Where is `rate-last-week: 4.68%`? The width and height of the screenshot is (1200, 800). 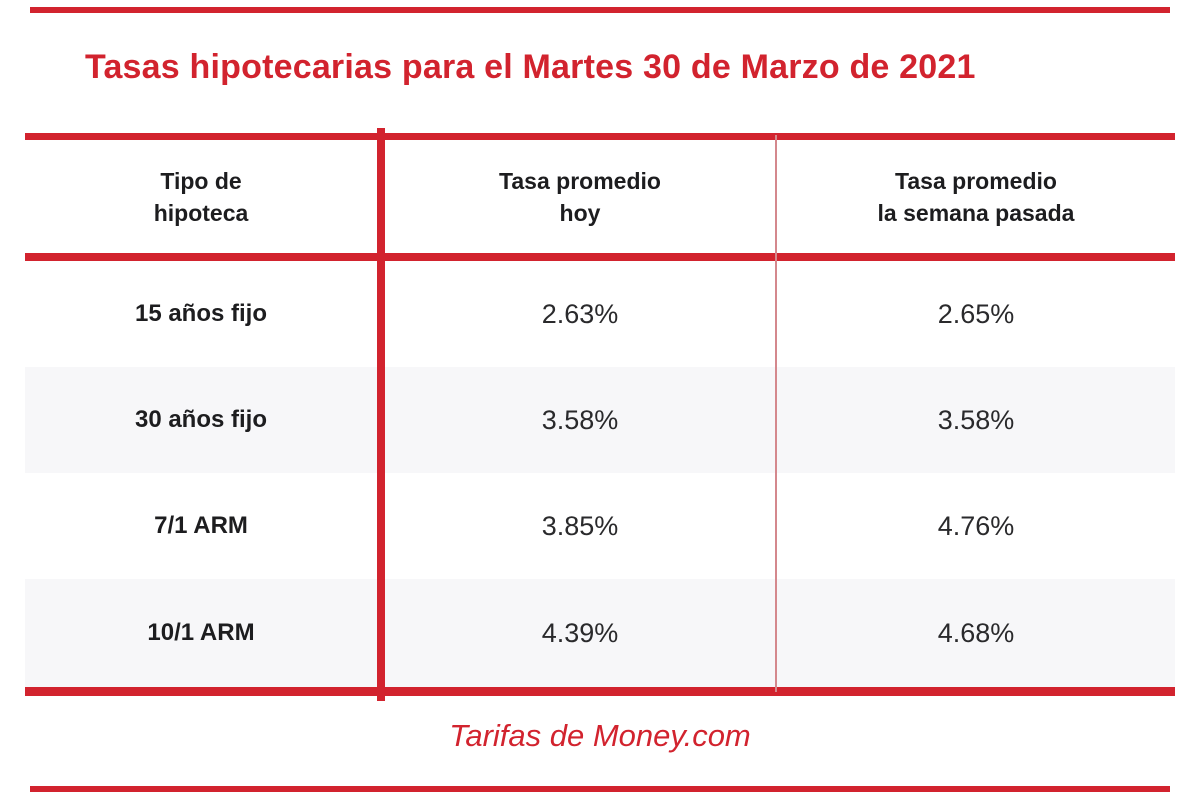 rate-last-week: 4.68% is located at coordinates (976, 632).